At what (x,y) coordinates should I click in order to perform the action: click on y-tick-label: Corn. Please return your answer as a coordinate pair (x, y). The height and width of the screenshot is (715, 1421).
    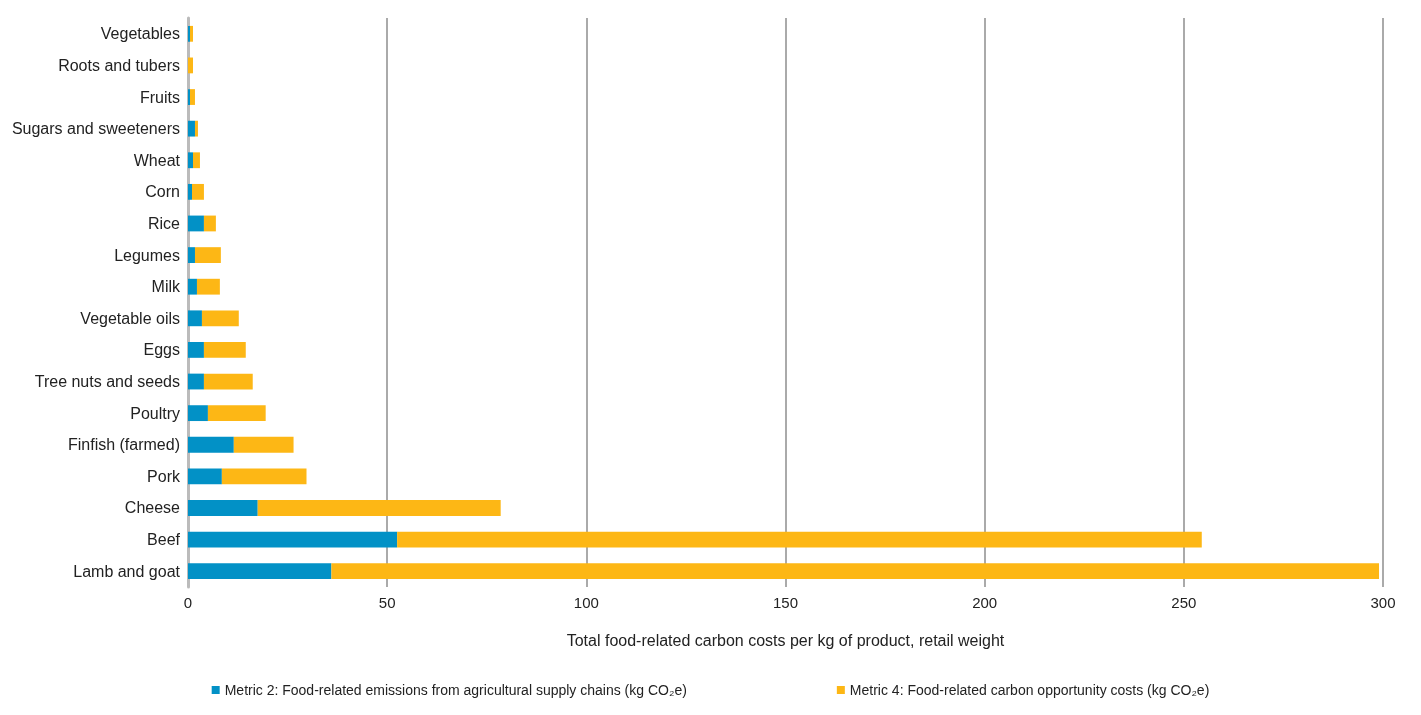
    Looking at the image, I should click on (162, 192).